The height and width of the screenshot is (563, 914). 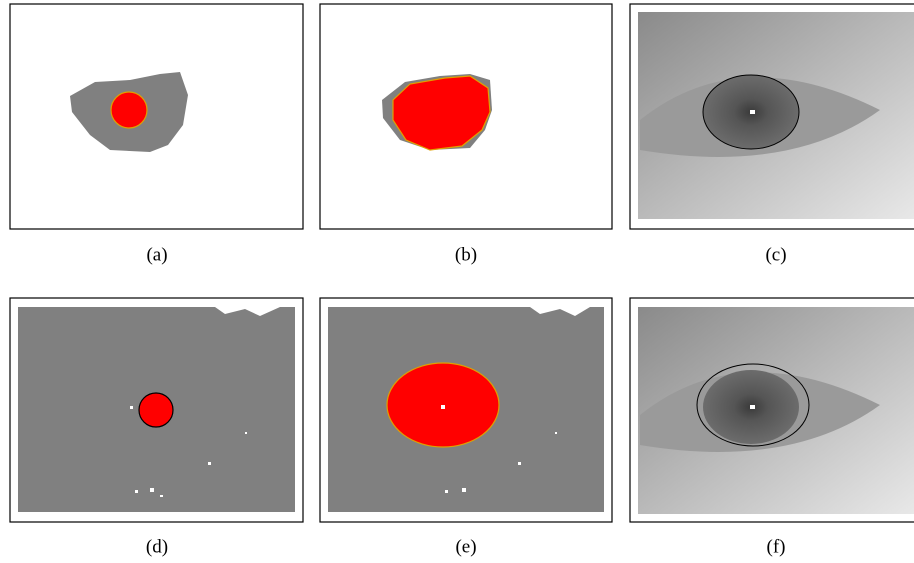 I want to click on caption: (b), so click(x=466, y=254).